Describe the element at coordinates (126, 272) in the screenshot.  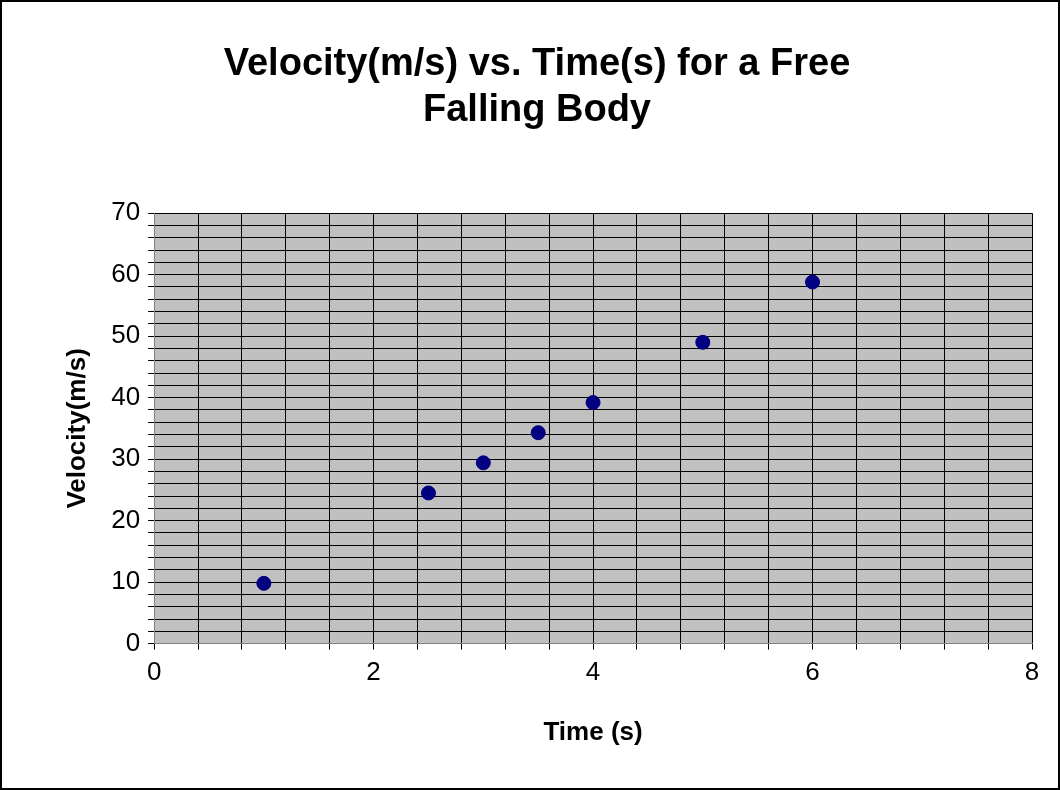
I see `y-tick-label: 60` at that location.